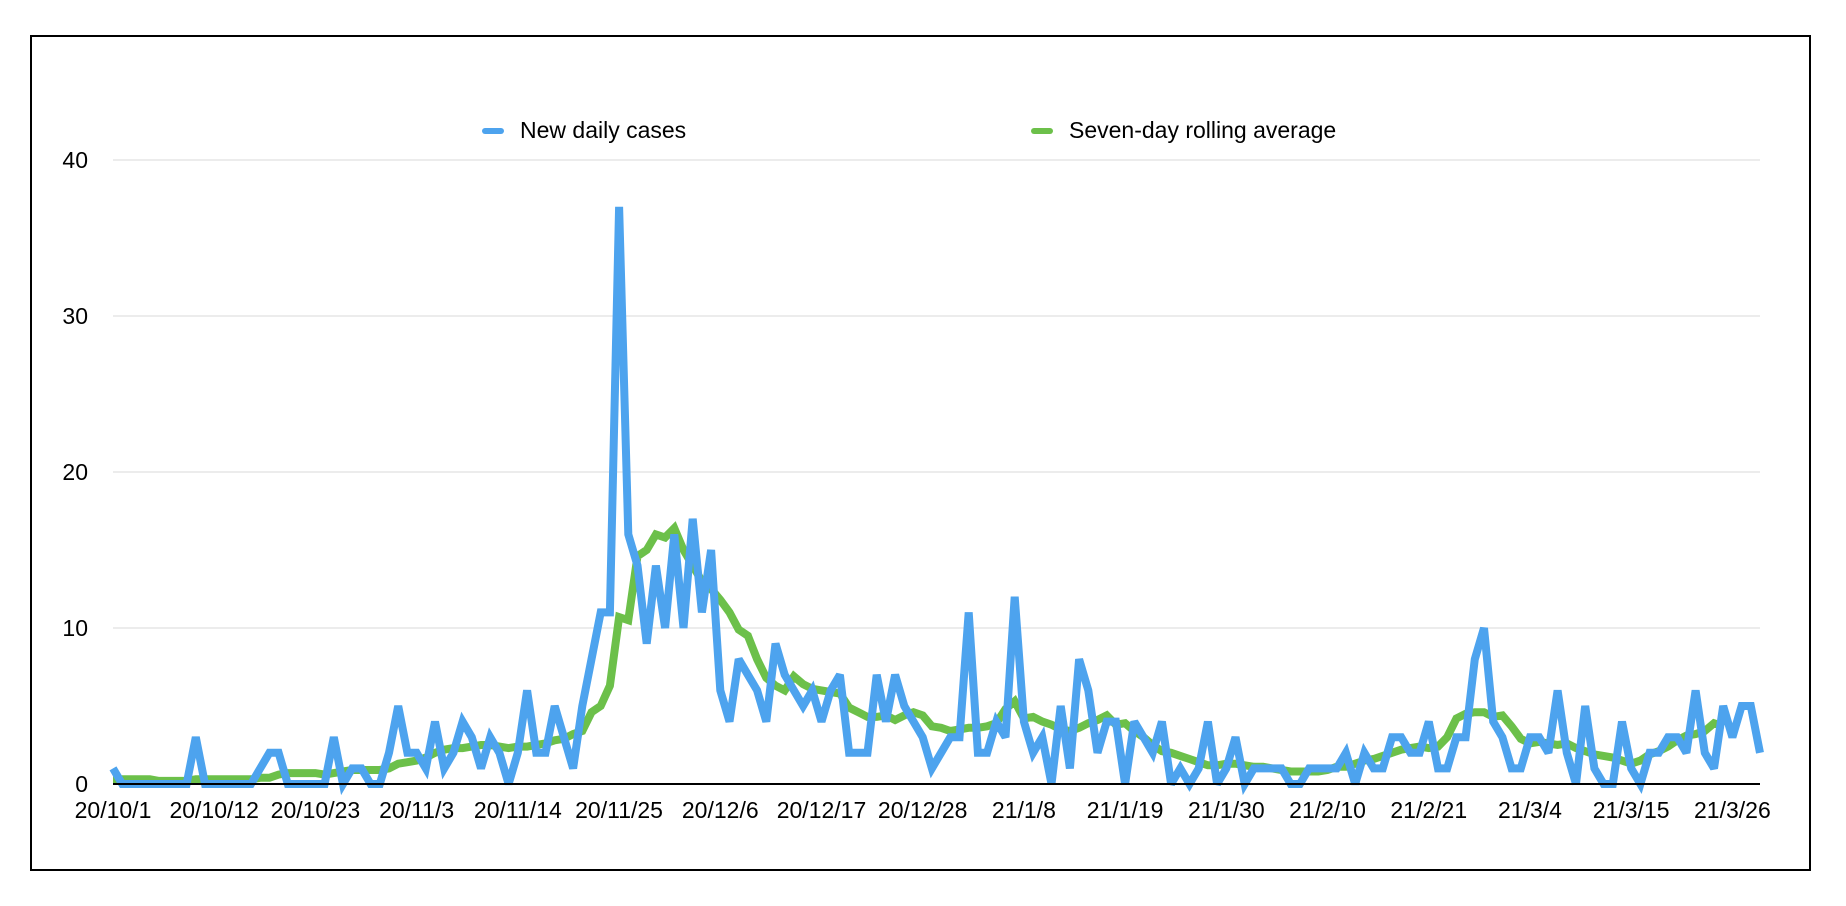 The image size is (1846, 906). Describe the element at coordinates (416, 810) in the screenshot. I see `x-tick-label: 20/11/3` at that location.